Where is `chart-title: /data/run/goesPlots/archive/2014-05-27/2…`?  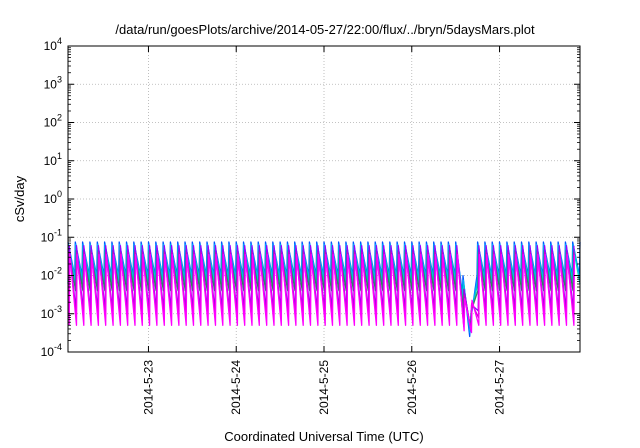 chart-title: /data/run/goesPlots/archive/2014-05-27/2… is located at coordinates (325, 29).